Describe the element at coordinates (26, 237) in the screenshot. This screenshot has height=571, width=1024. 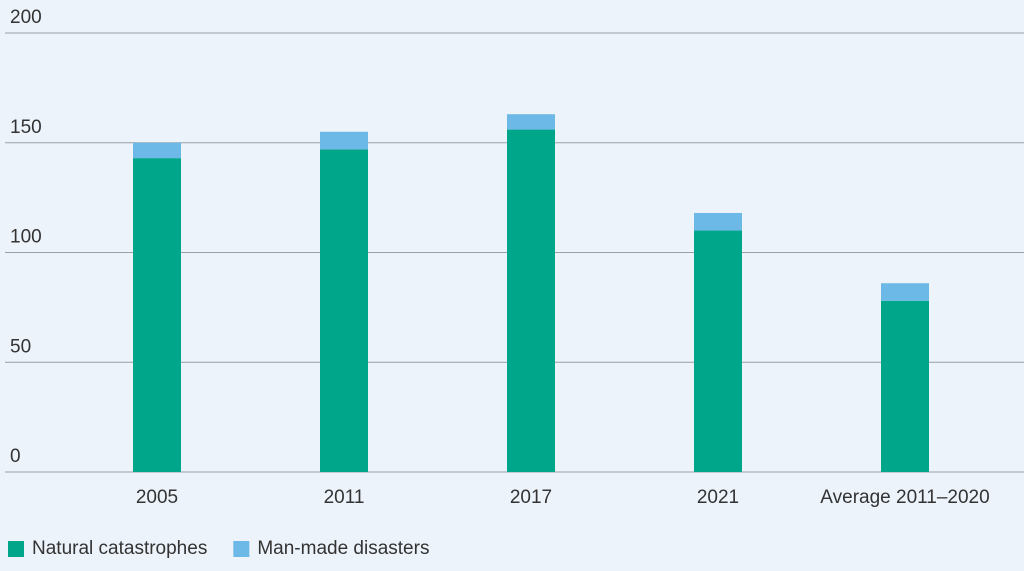
I see `y-tick-label: 100` at that location.